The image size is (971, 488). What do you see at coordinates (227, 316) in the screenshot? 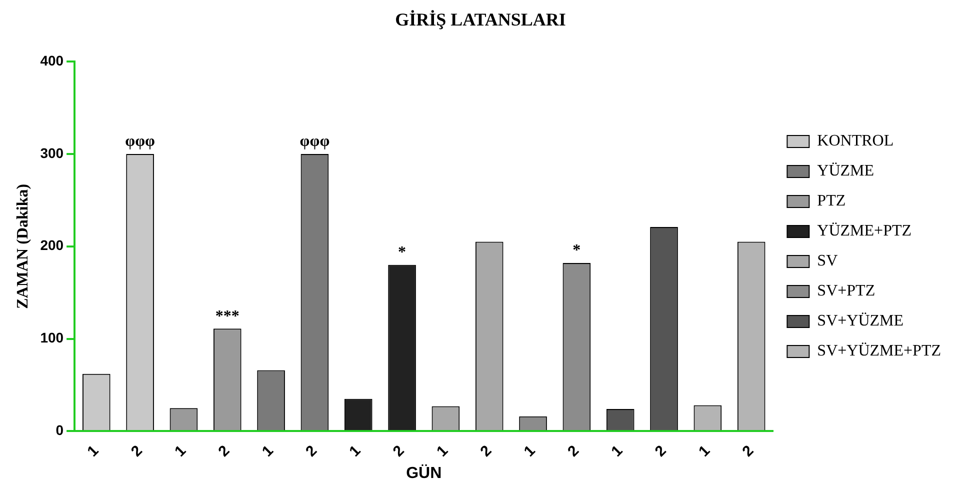
I see `data-label: ***` at bounding box center [227, 316].